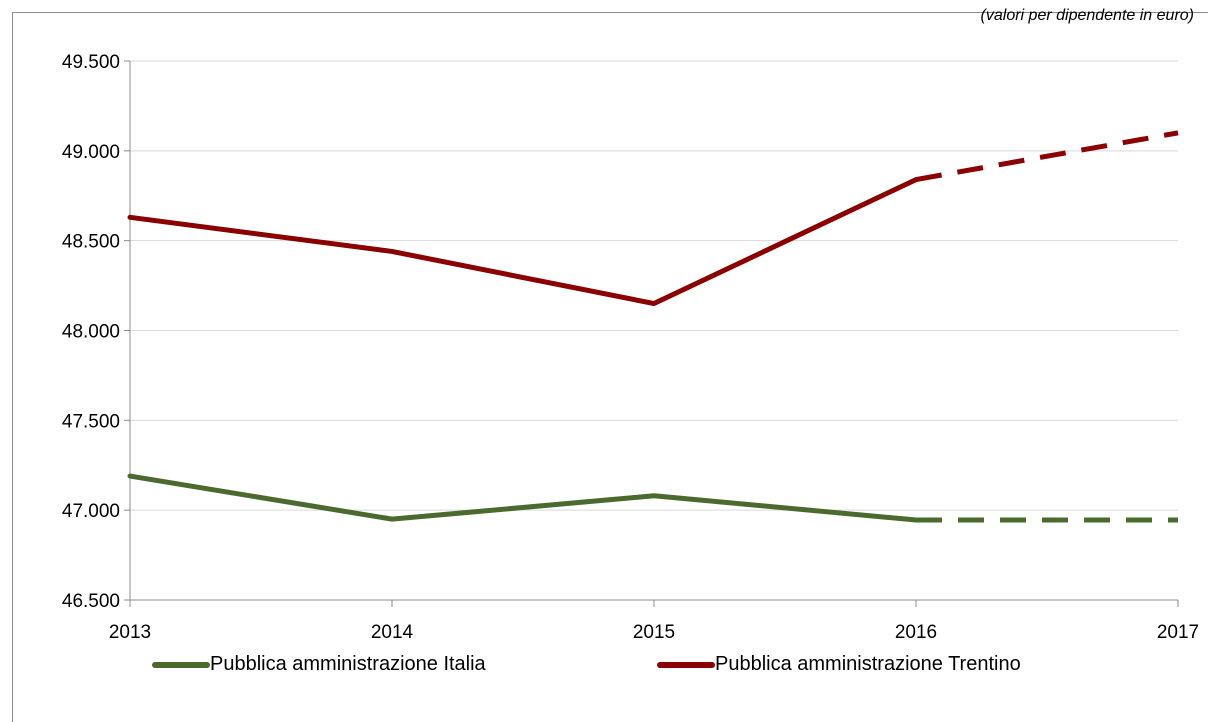 Image resolution: width=1208 pixels, height=722 pixels. I want to click on legend-swatch-italia, so click(181, 664).